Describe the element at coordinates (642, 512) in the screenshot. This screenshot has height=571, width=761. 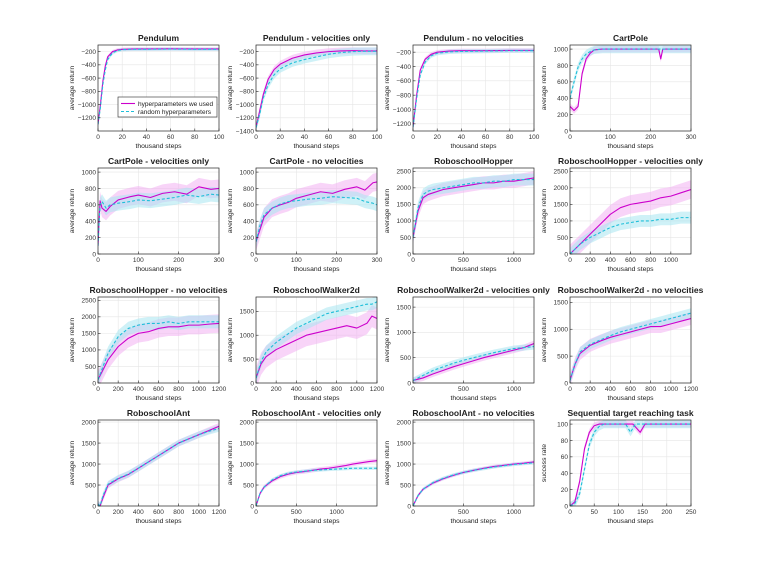
I see `tick-label-x: 150` at that location.